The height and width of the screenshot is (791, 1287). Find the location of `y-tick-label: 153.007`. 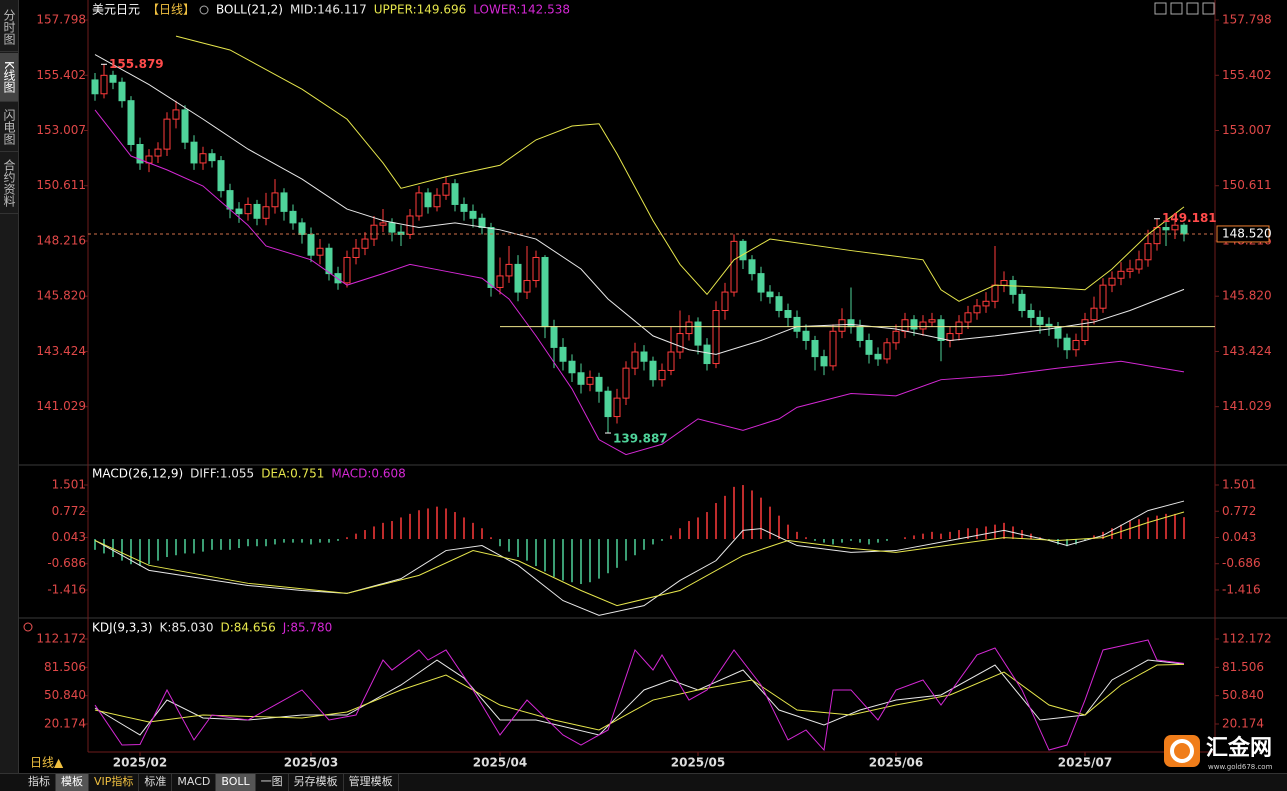

y-tick-label: 153.007 is located at coordinates (61, 130).